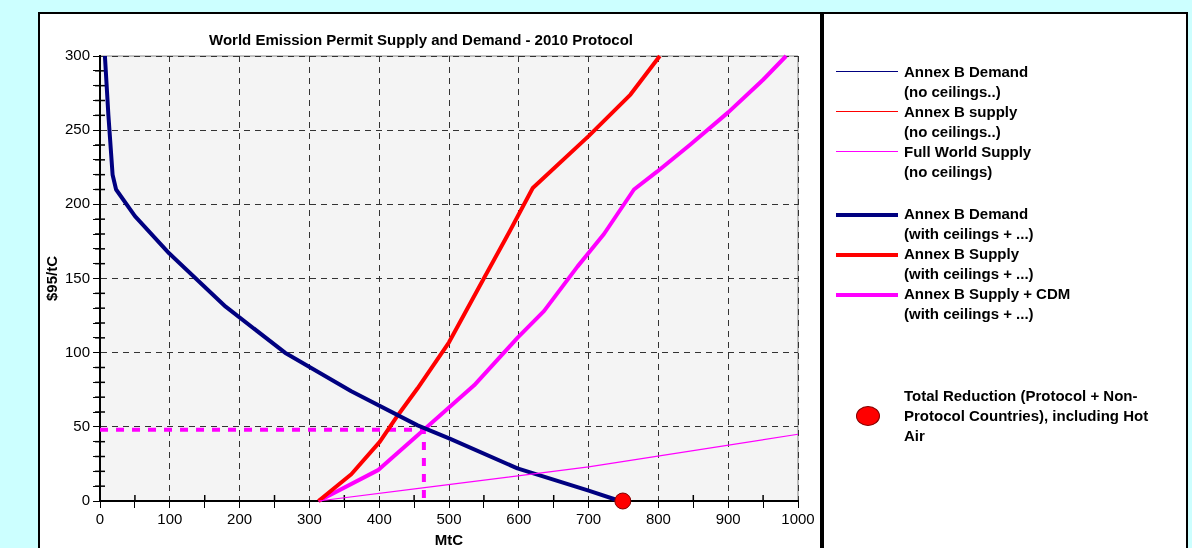  What do you see at coordinates (449, 519) in the screenshot?
I see `x-tick-label: 500` at bounding box center [449, 519].